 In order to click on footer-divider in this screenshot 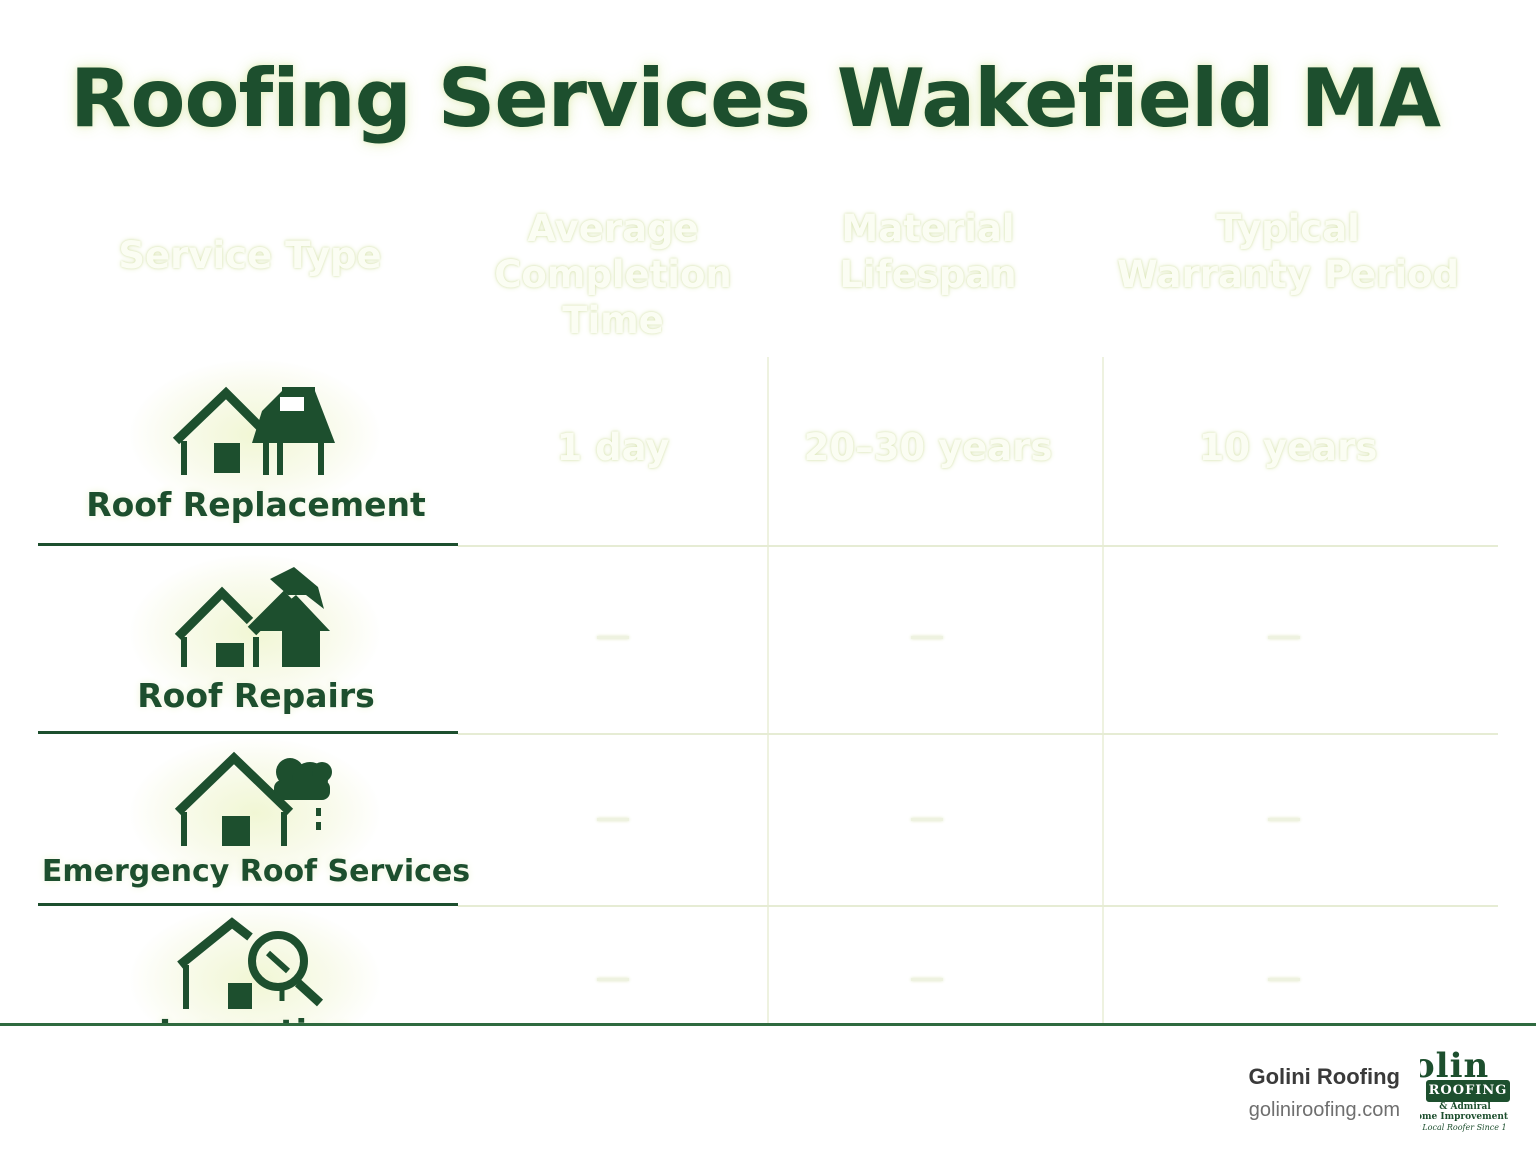, I will do `click(768, 1024)`.